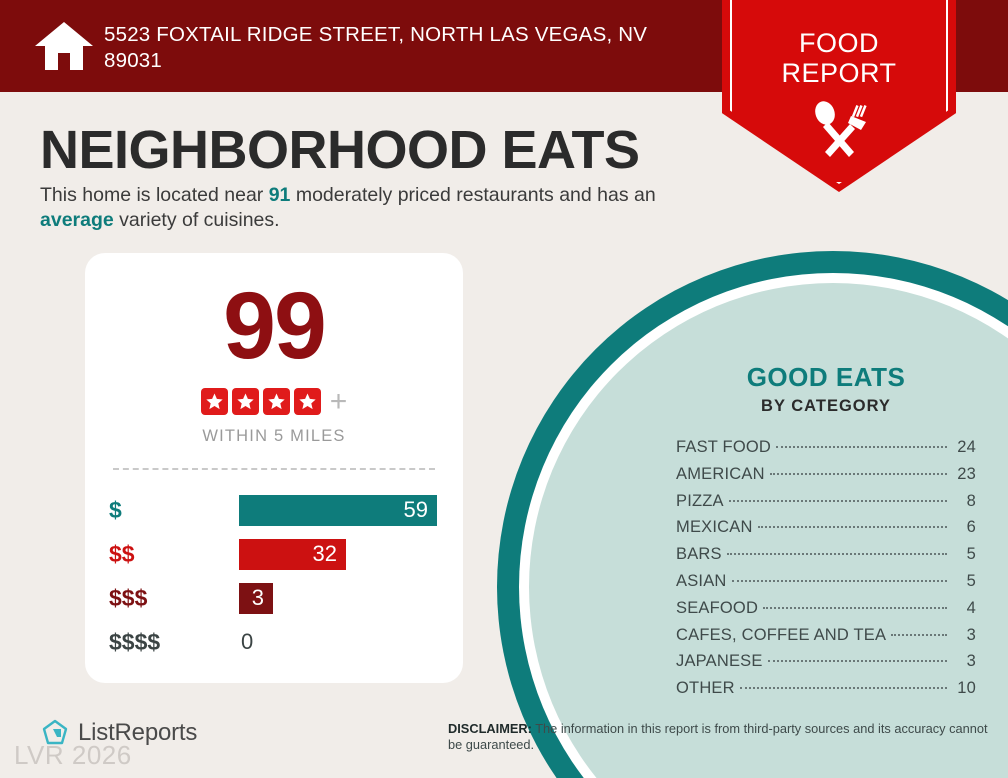  I want to click on category-row: JAPANESE 3, so click(826, 665).